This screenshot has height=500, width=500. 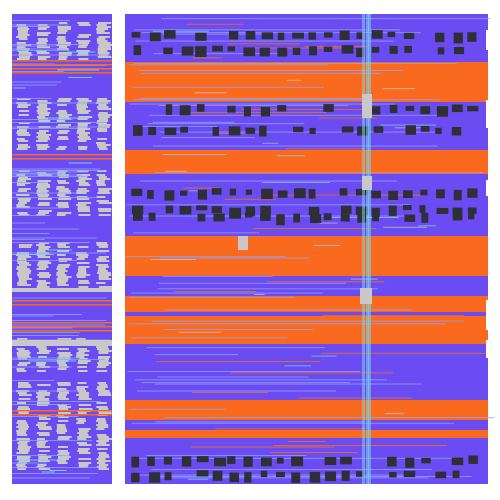 I want to click on left-orange-line, so click(x=62, y=159).